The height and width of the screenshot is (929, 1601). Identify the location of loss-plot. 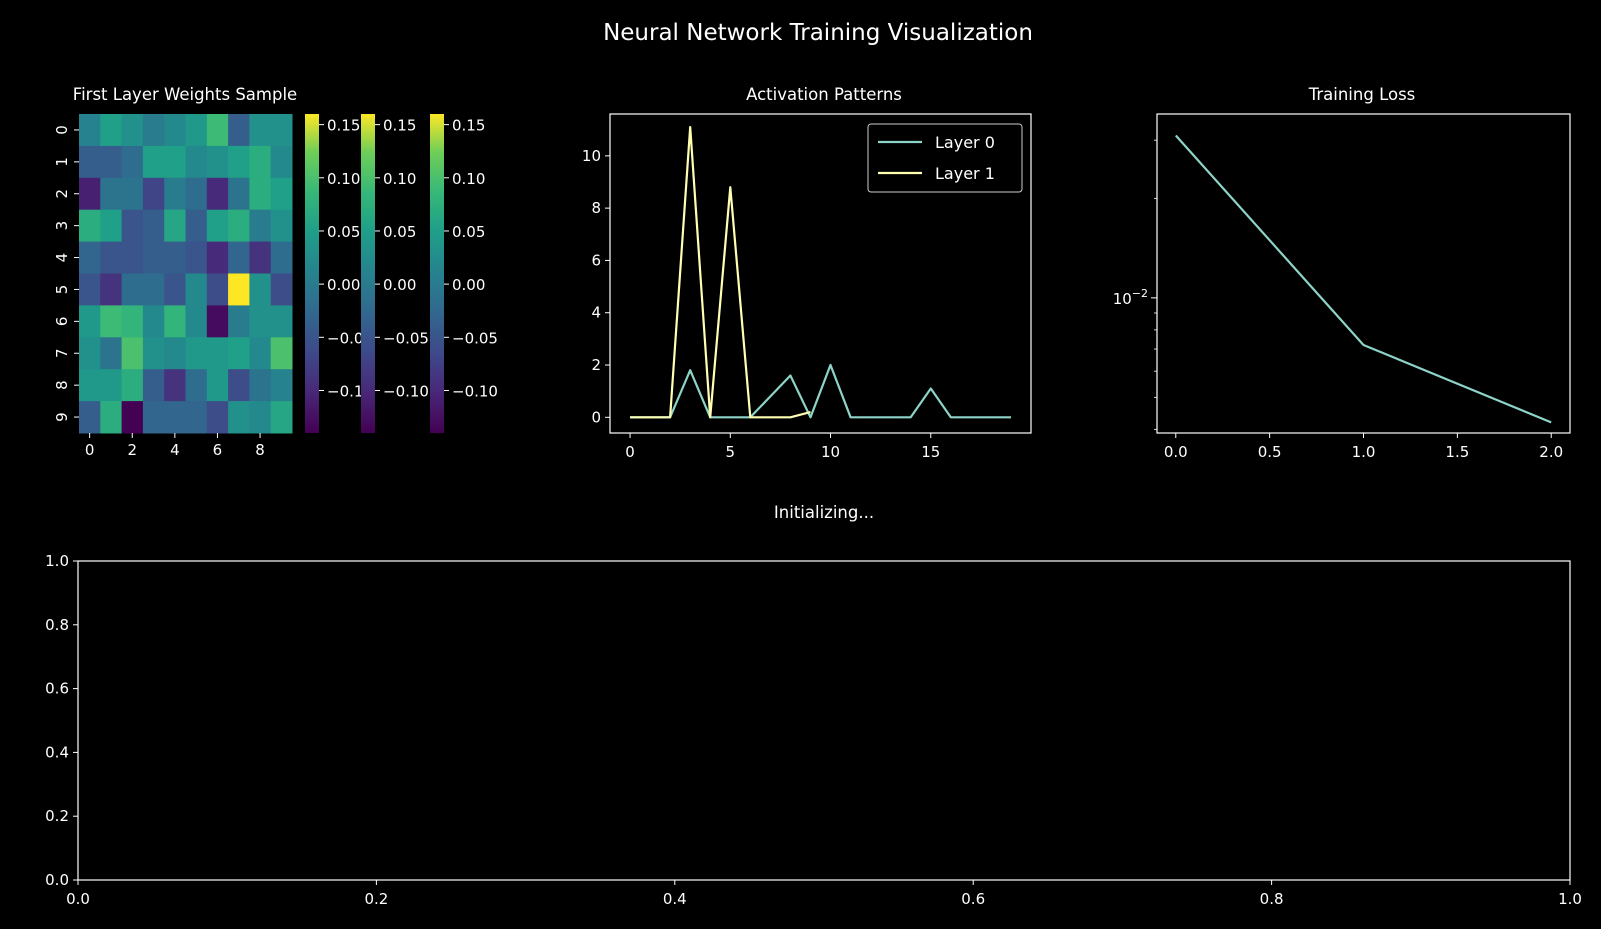
(1363, 279).